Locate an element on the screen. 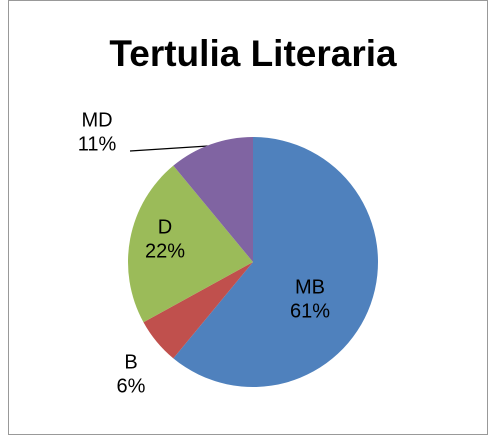 This screenshot has height=440, width=489. leader-line is located at coordinates (169, 148).